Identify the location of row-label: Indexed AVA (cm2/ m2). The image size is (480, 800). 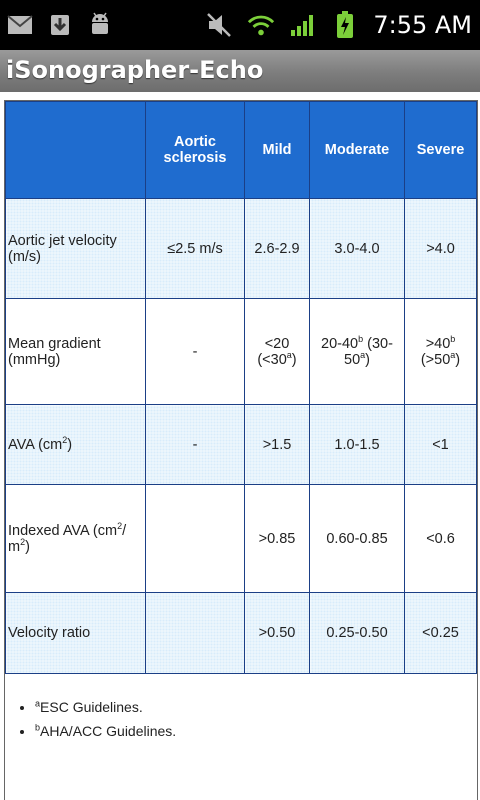
(75, 538).